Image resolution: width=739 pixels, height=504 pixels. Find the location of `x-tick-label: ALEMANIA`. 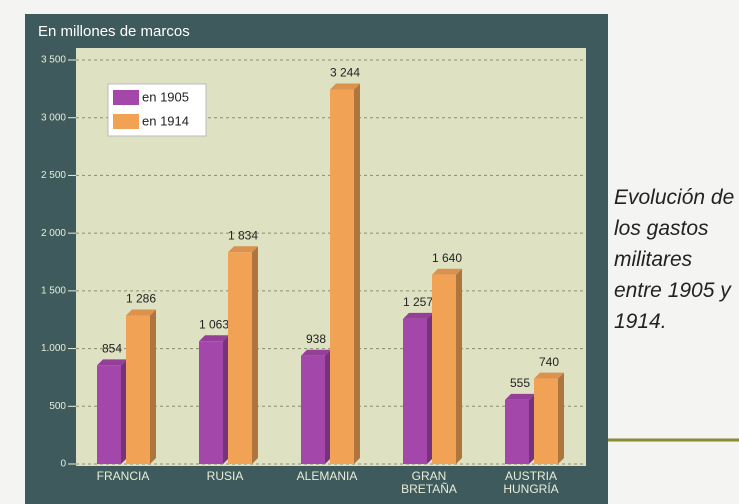

x-tick-label: ALEMANIA is located at coordinates (327, 476).